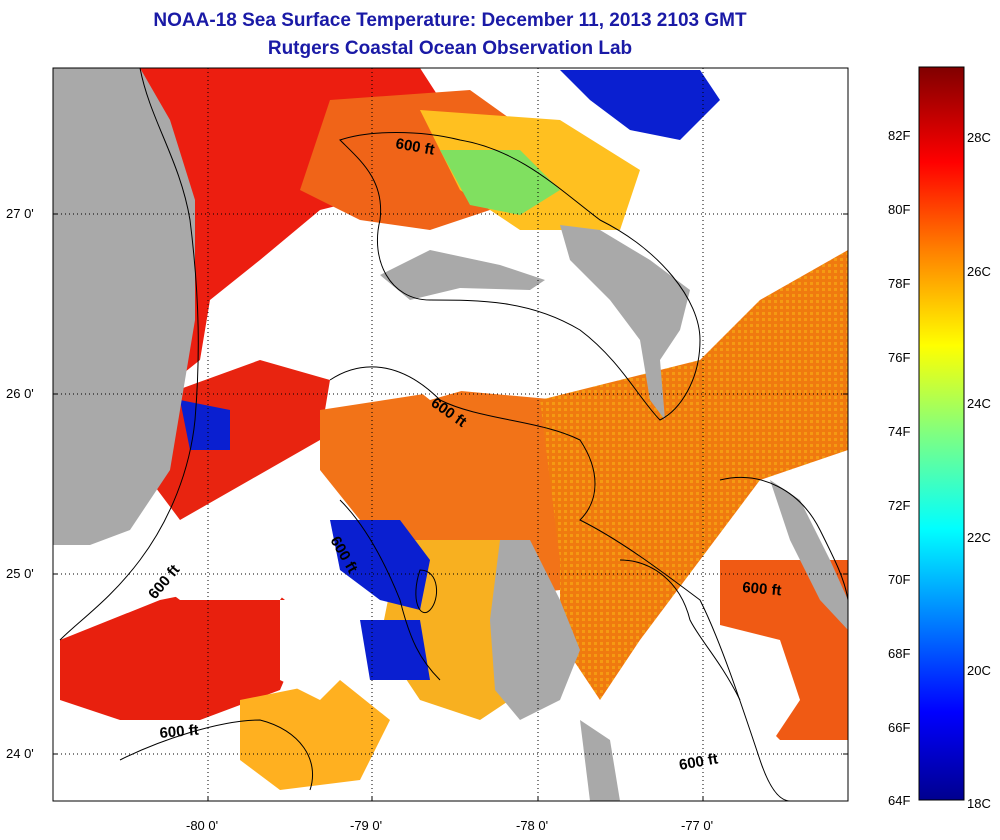 The height and width of the screenshot is (840, 1000). What do you see at coordinates (979, 137) in the screenshot?
I see `colorbar-c-label: 28C` at bounding box center [979, 137].